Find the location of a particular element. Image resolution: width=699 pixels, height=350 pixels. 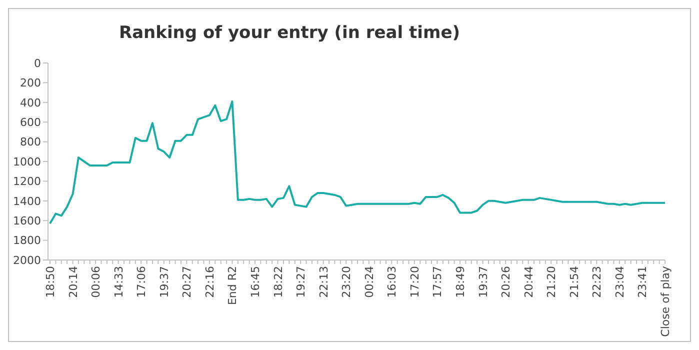

x-tick-label: Close of play is located at coordinates (665, 301).